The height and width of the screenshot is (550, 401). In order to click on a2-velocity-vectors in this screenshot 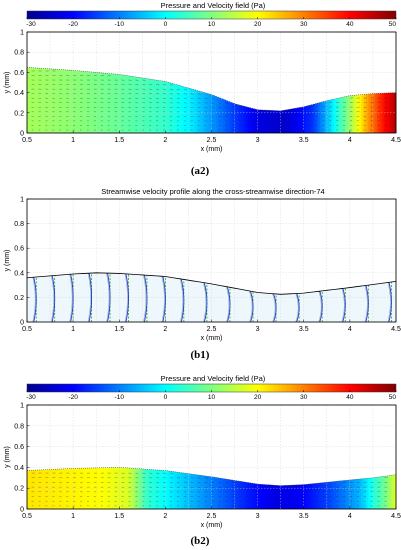, I will do `click(209, 100)`.